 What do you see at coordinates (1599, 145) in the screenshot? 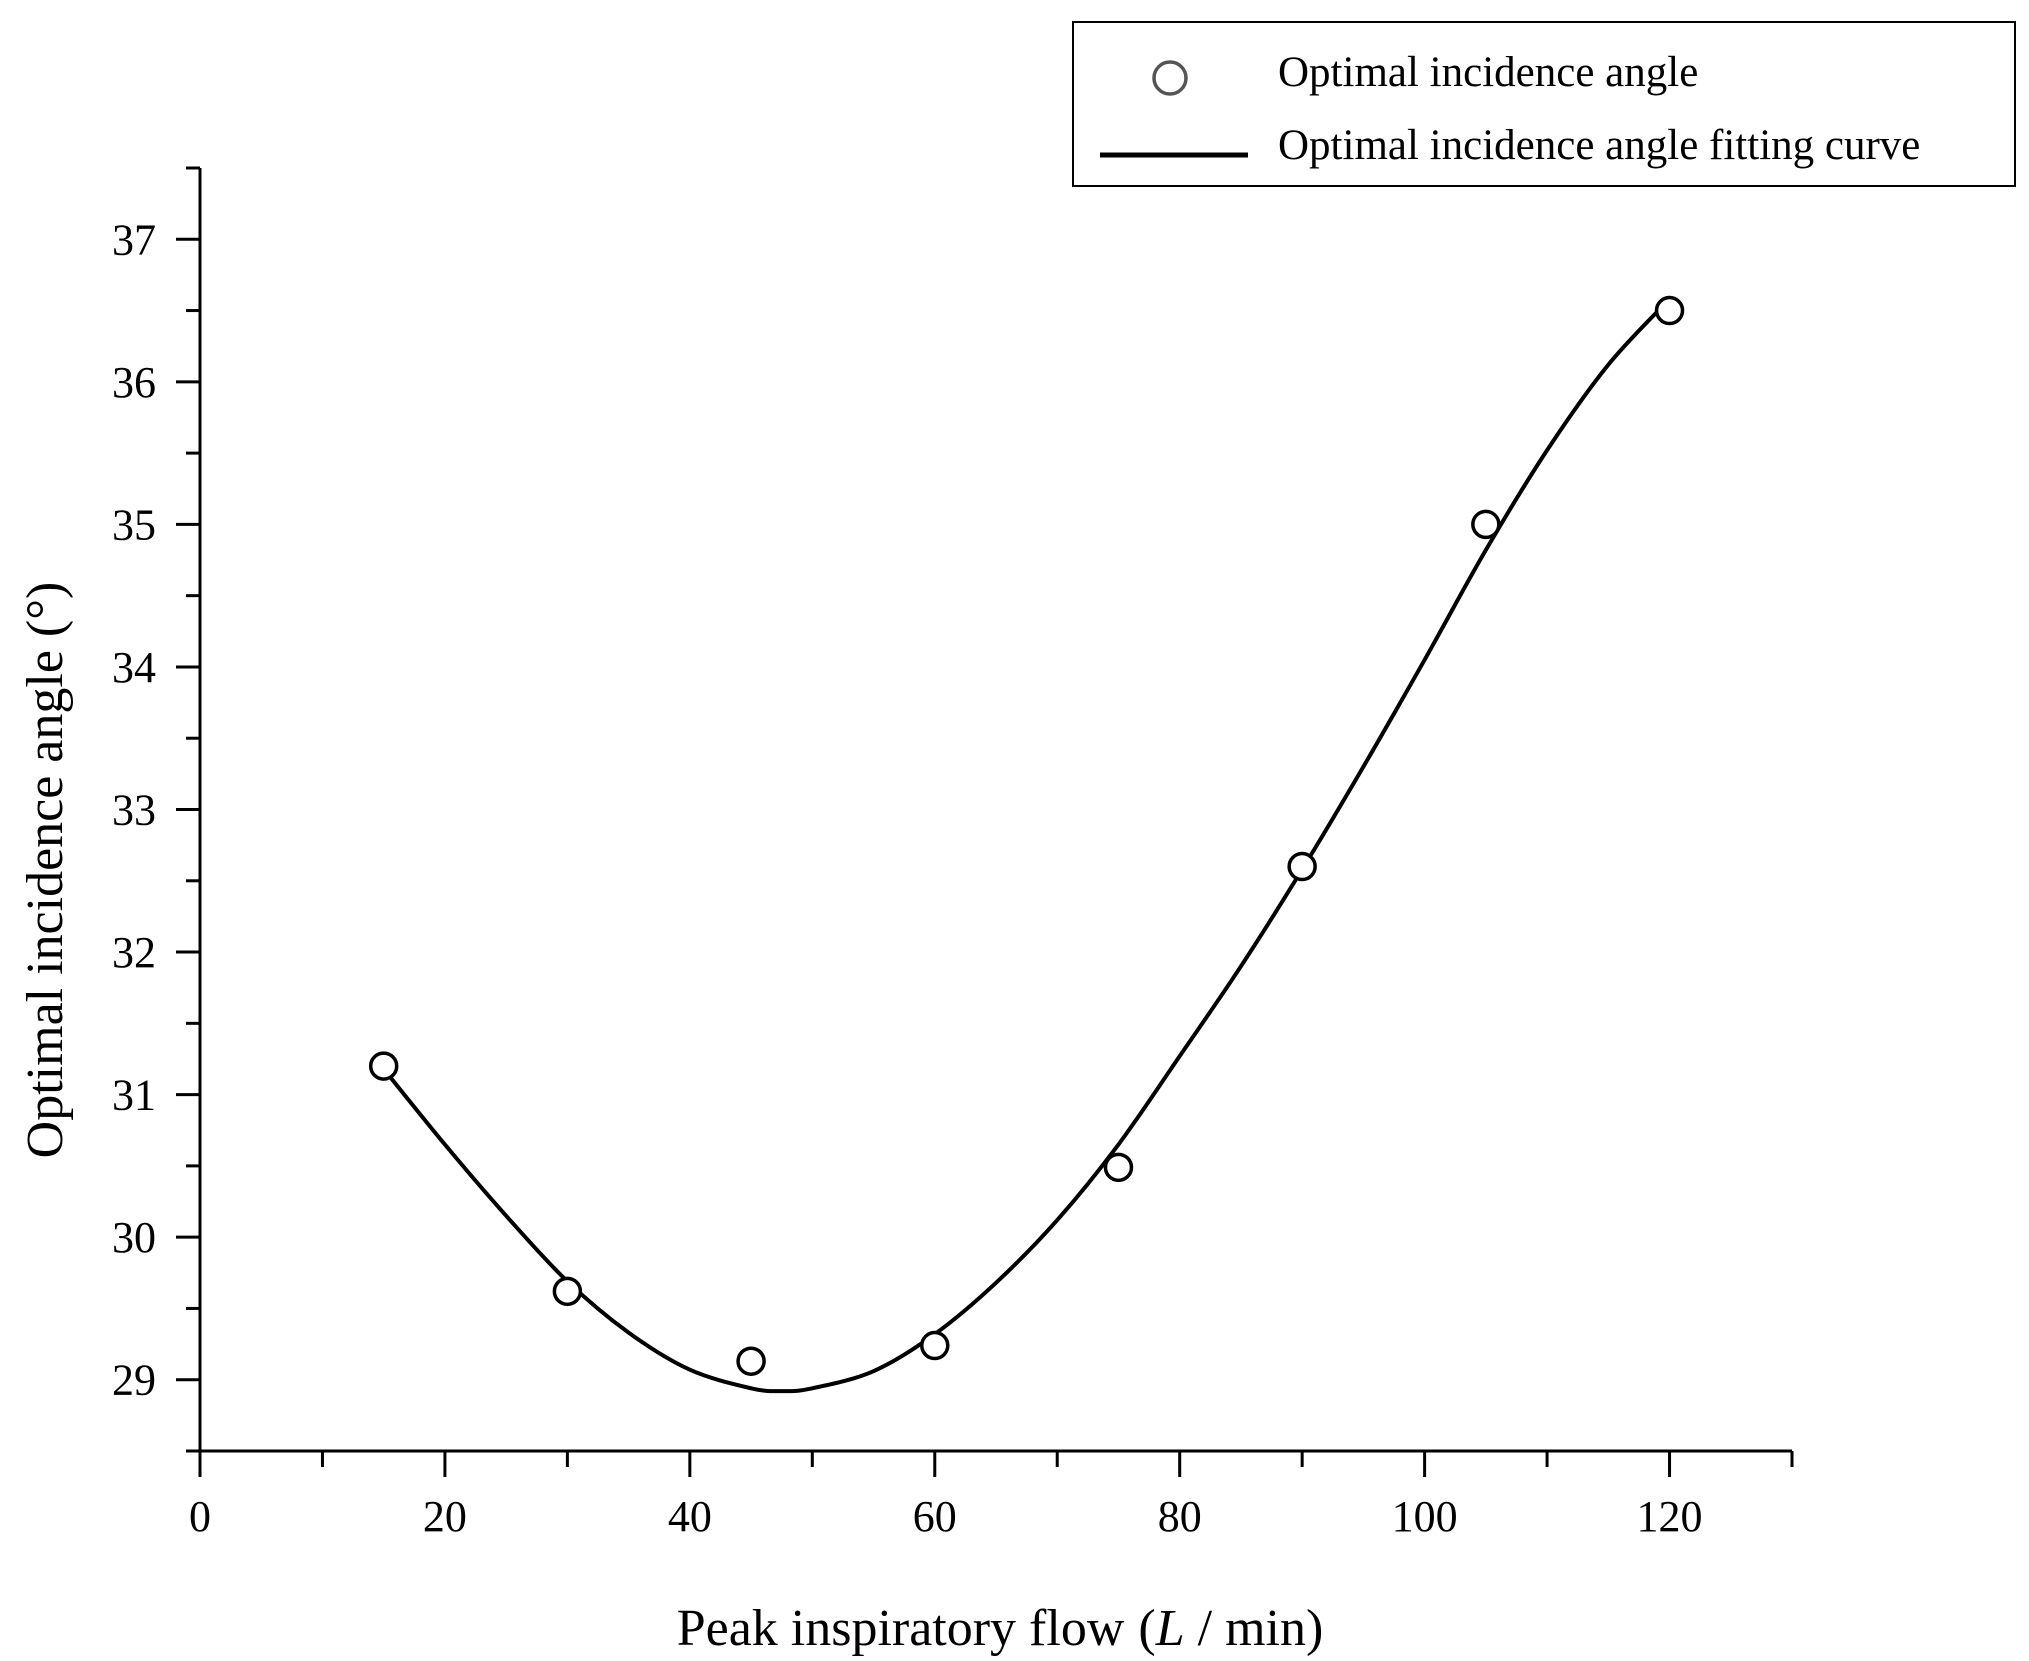
I see `legend-label-curve: Optimal incidence angle fitting curve` at bounding box center [1599, 145].